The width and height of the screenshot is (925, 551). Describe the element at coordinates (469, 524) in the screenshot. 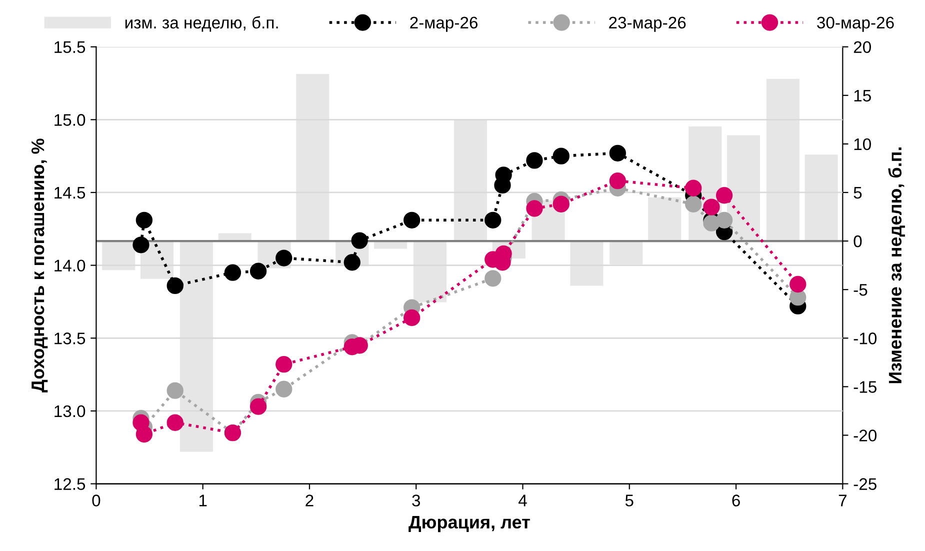

I see `x-axis-title: Дюрация, лет` at that location.